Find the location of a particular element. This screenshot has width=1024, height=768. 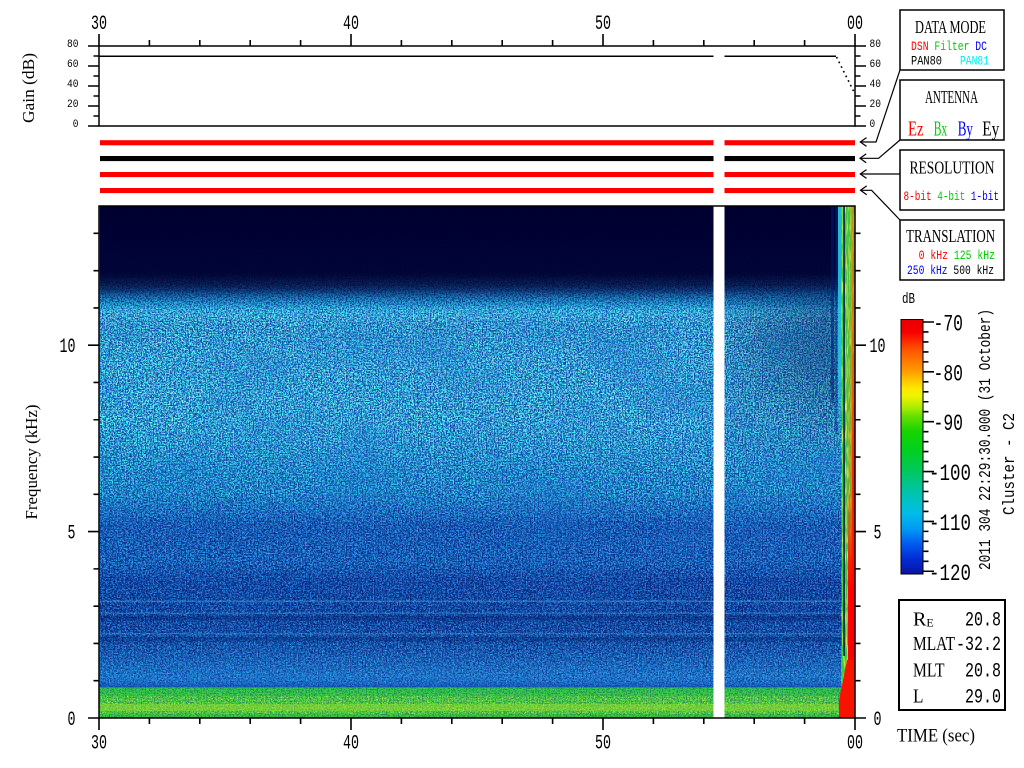

svg-text: TIME (sec) is located at coordinates (936, 736).